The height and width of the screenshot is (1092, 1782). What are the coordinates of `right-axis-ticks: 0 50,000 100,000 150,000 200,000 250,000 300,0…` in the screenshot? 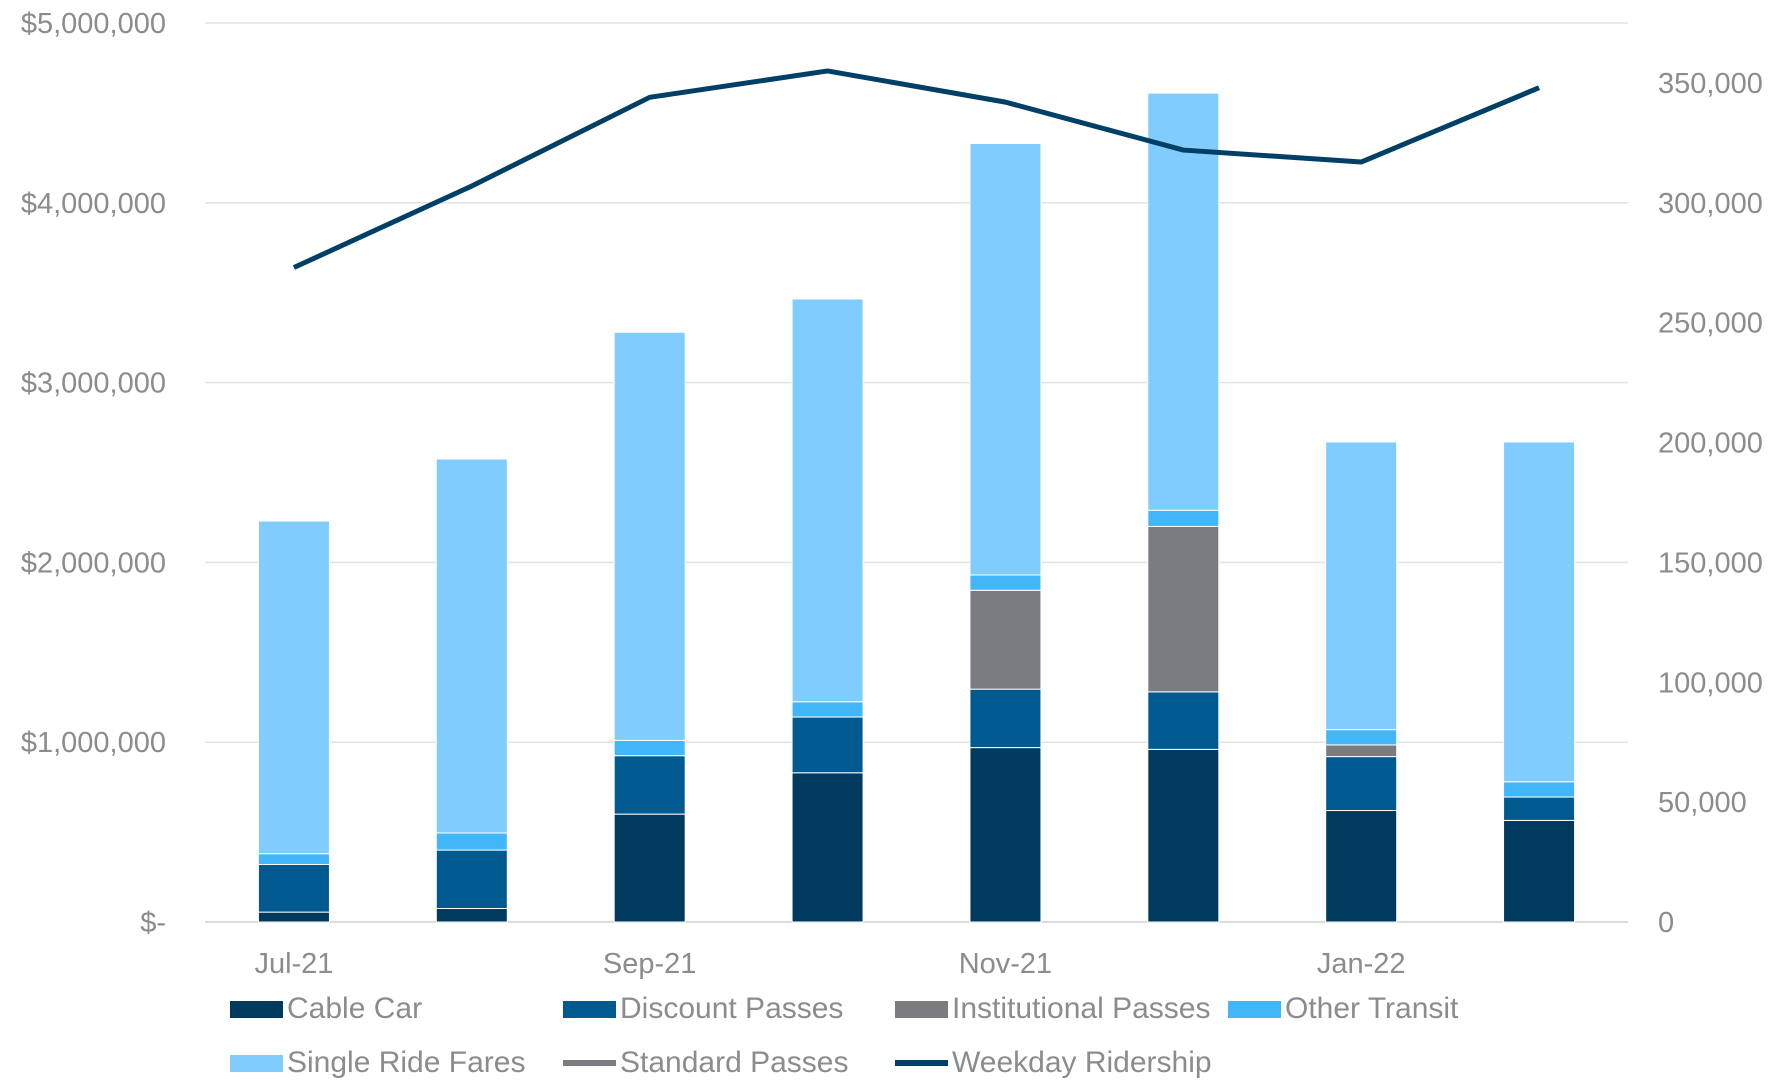 It's located at (1710, 503).